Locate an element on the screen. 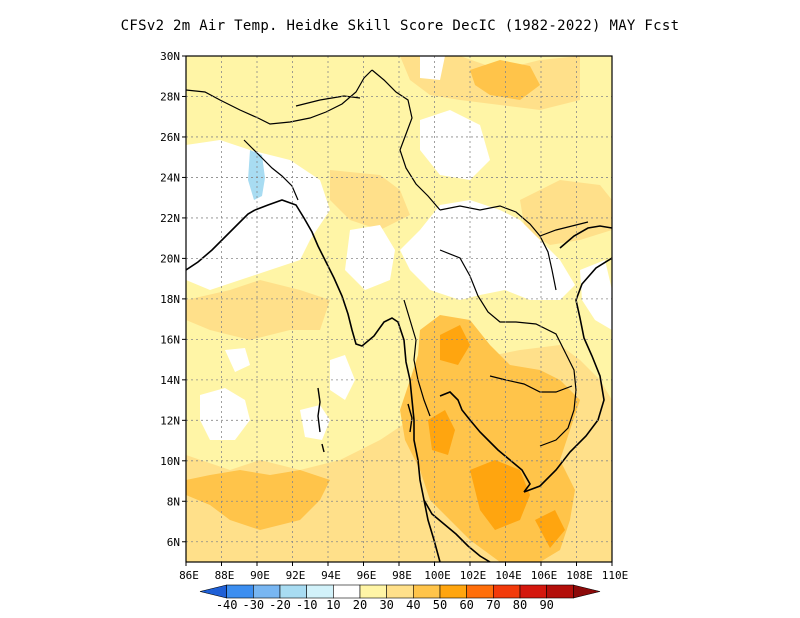 This screenshot has width=800, height=618. lon-tick-label: 110E is located at coordinates (615, 575).